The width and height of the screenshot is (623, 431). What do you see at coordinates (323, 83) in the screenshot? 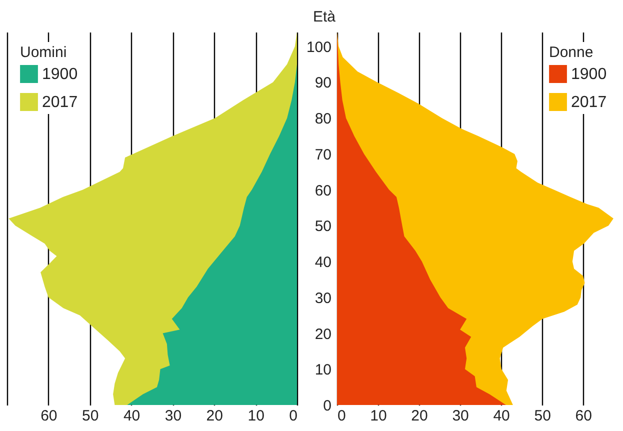
I see `y-tick-label: 90` at bounding box center [323, 83].